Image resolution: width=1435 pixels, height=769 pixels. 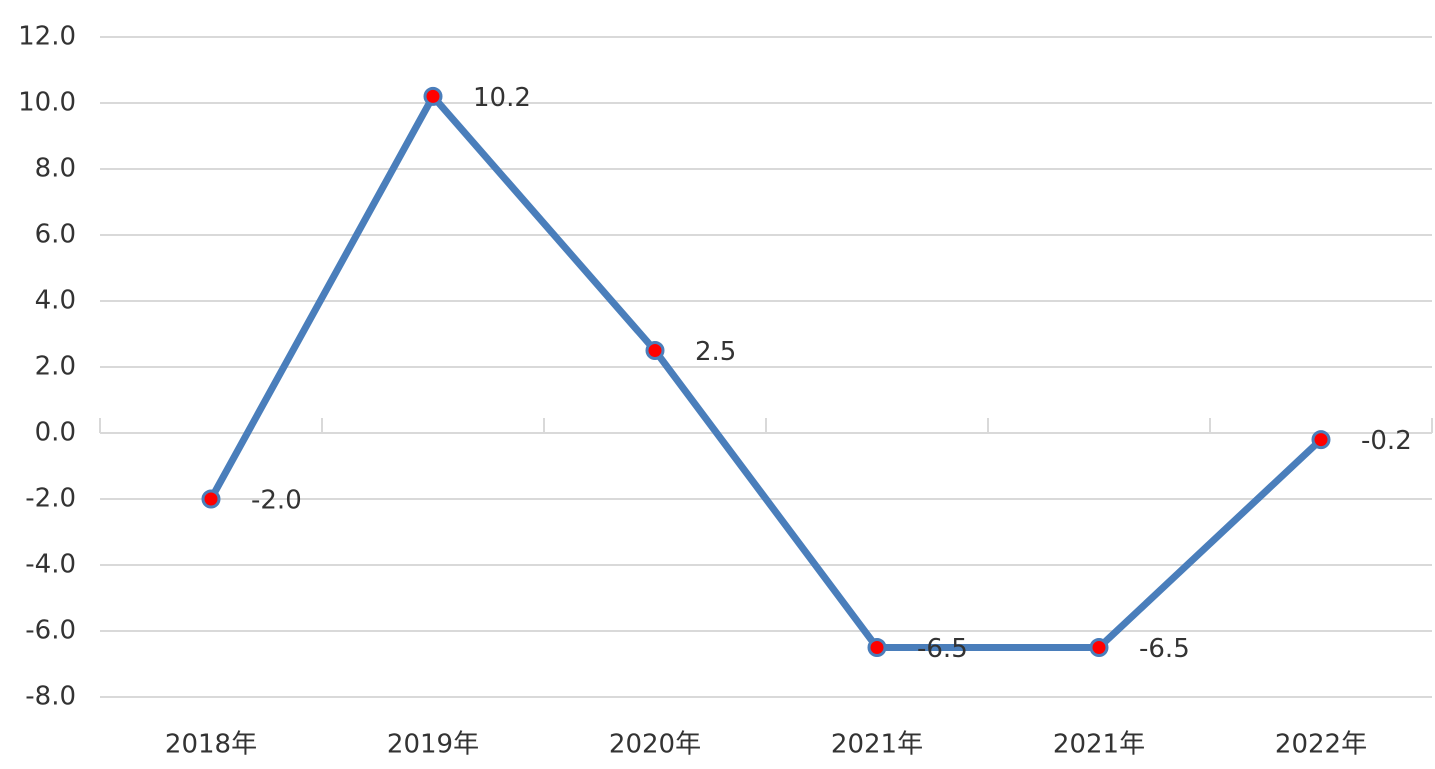 What do you see at coordinates (47, 103) in the screenshot?
I see `y-tick-label: 10.0` at bounding box center [47, 103].